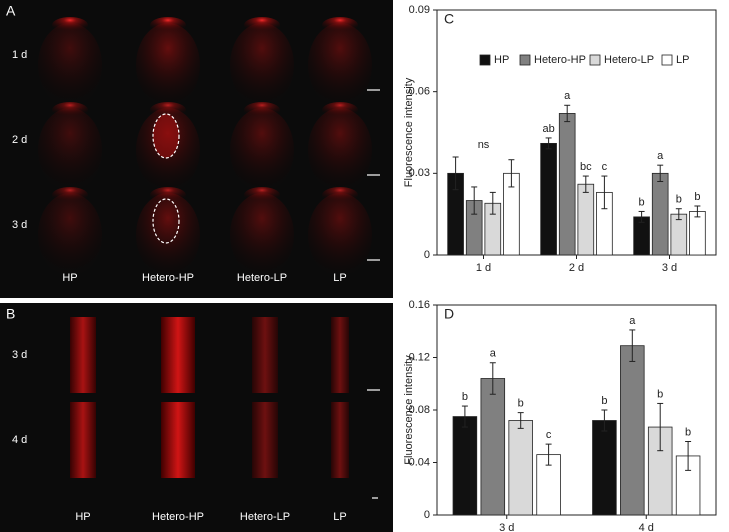 The width and height of the screenshot is (729, 532). Describe the element at coordinates (682, 60) in the screenshot. I see `legend-label: LP` at that location.